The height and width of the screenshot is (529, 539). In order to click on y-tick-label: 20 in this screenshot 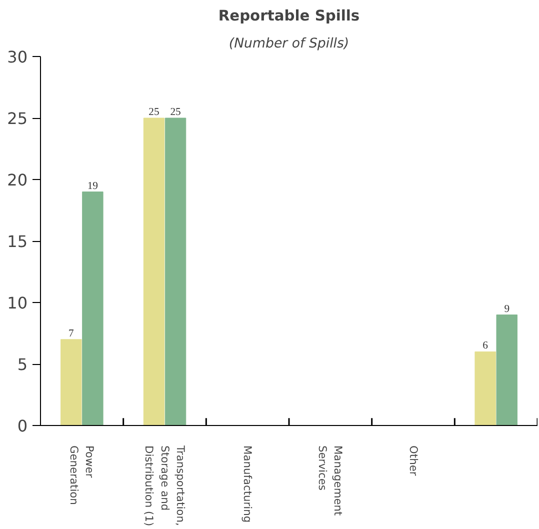, I will do `click(17, 180)`.